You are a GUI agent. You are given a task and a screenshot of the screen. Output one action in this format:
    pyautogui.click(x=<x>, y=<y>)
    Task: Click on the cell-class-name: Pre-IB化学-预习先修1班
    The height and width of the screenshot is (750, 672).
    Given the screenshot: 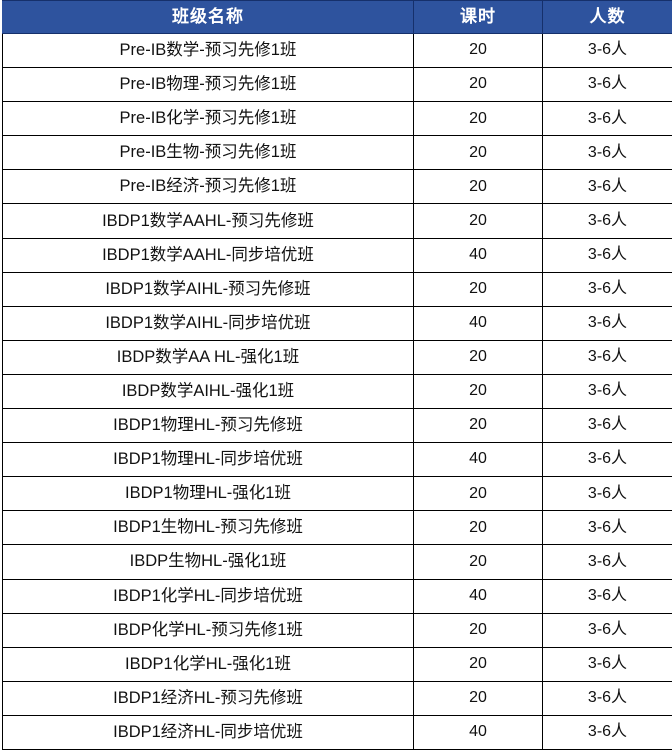 What is the action you would take?
    pyautogui.click(x=208, y=119)
    